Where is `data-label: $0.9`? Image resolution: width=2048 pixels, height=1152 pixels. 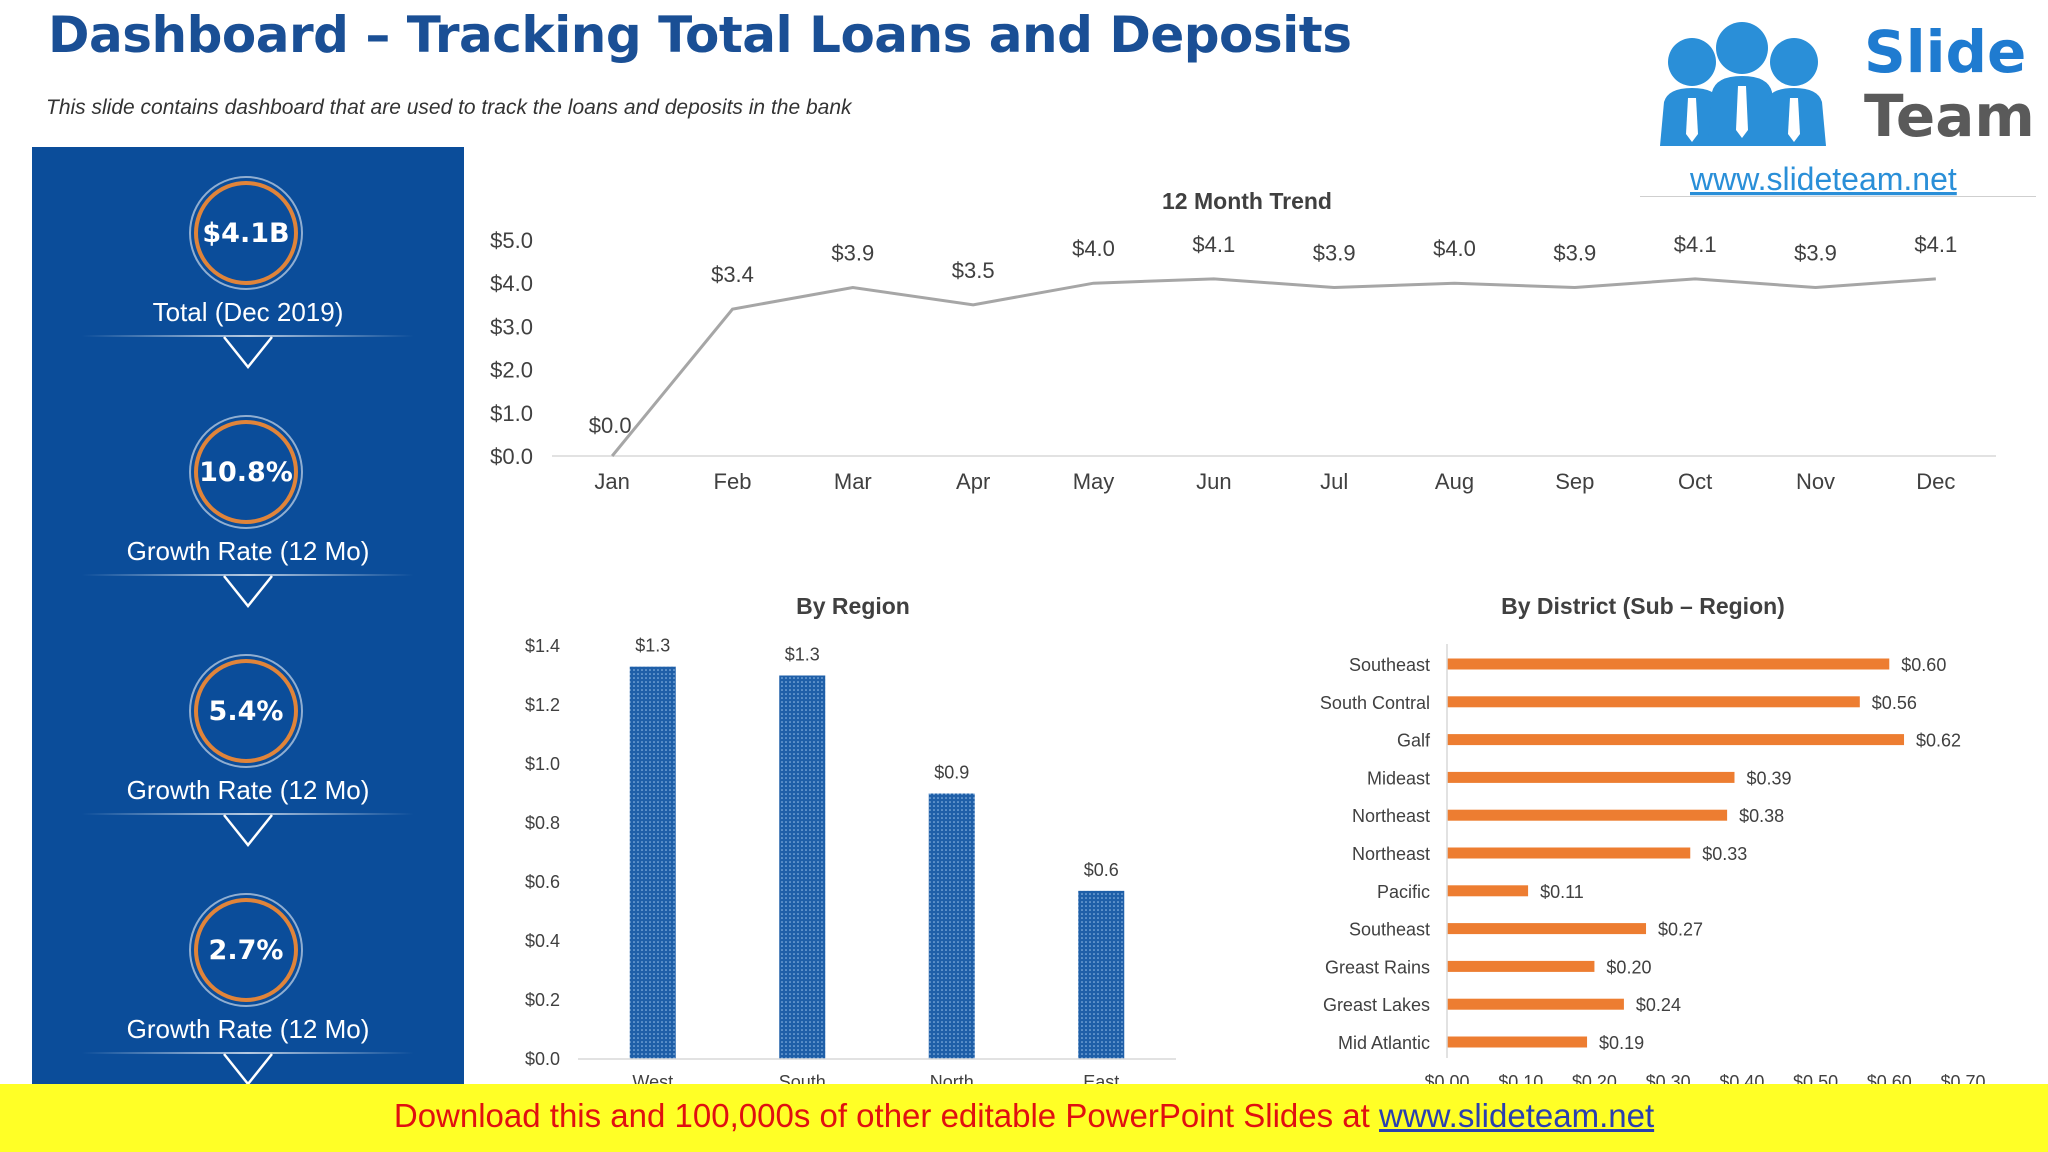
data-label: $0.9 is located at coordinates (951, 773).